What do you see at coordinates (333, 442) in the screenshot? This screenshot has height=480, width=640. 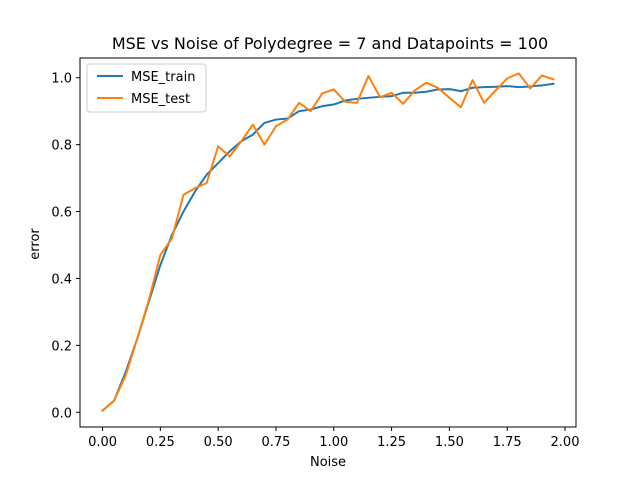 I see `x-tick-label: 1.00` at bounding box center [333, 442].